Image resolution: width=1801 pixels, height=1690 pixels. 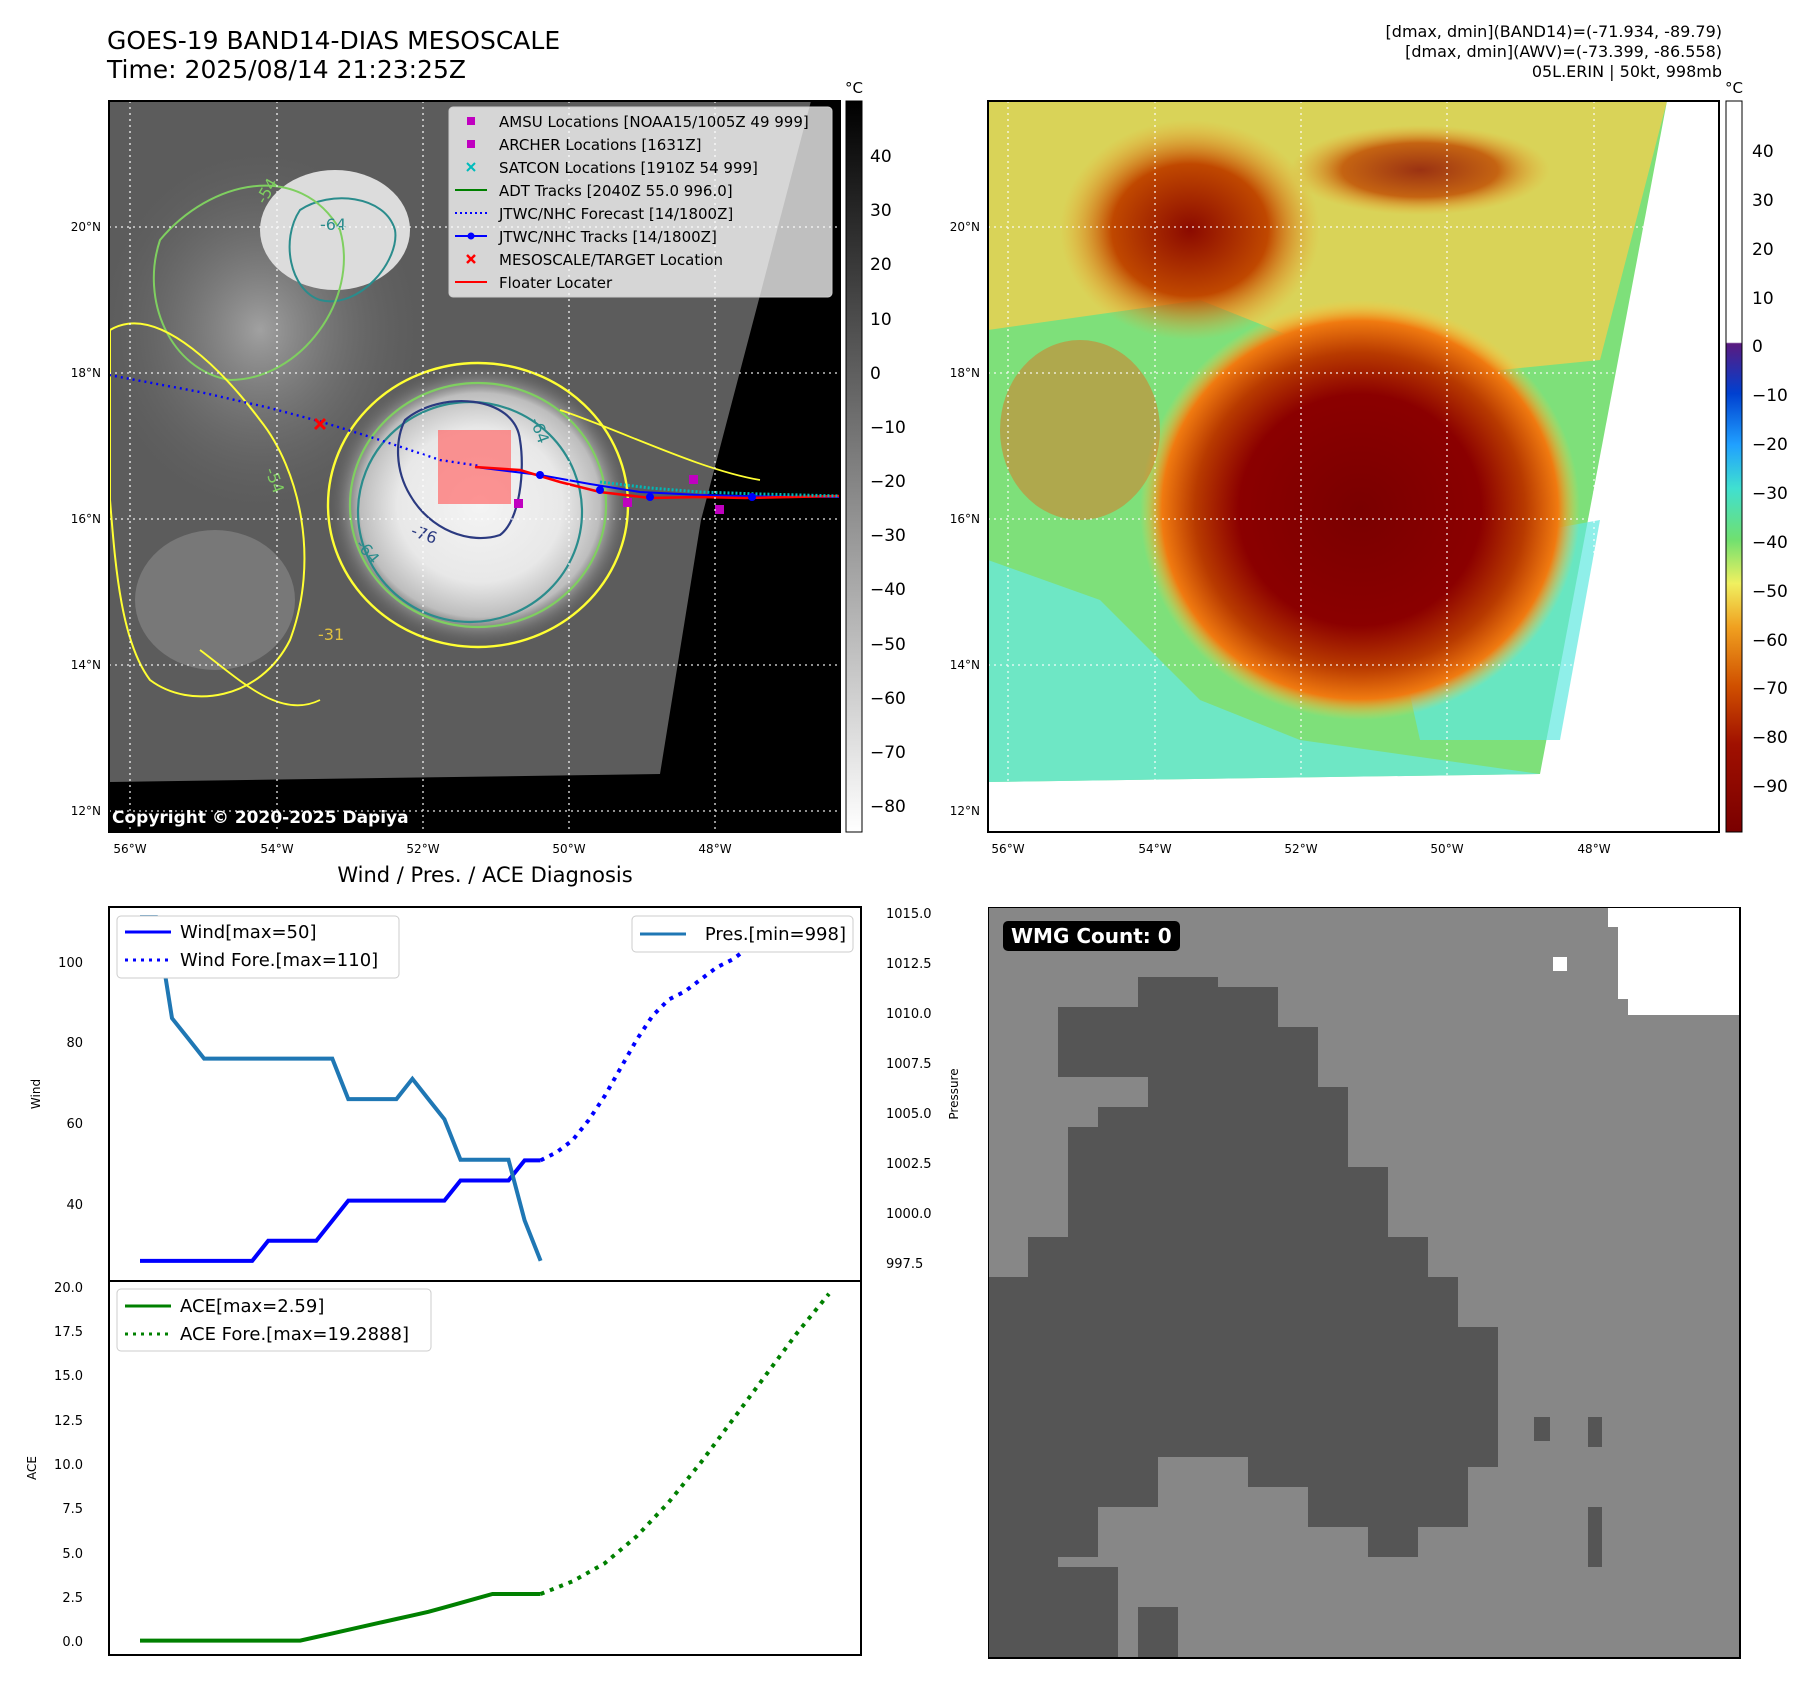 What do you see at coordinates (1300, 849) in the screenshot?
I see `svg-text: 52°W` at bounding box center [1300, 849].